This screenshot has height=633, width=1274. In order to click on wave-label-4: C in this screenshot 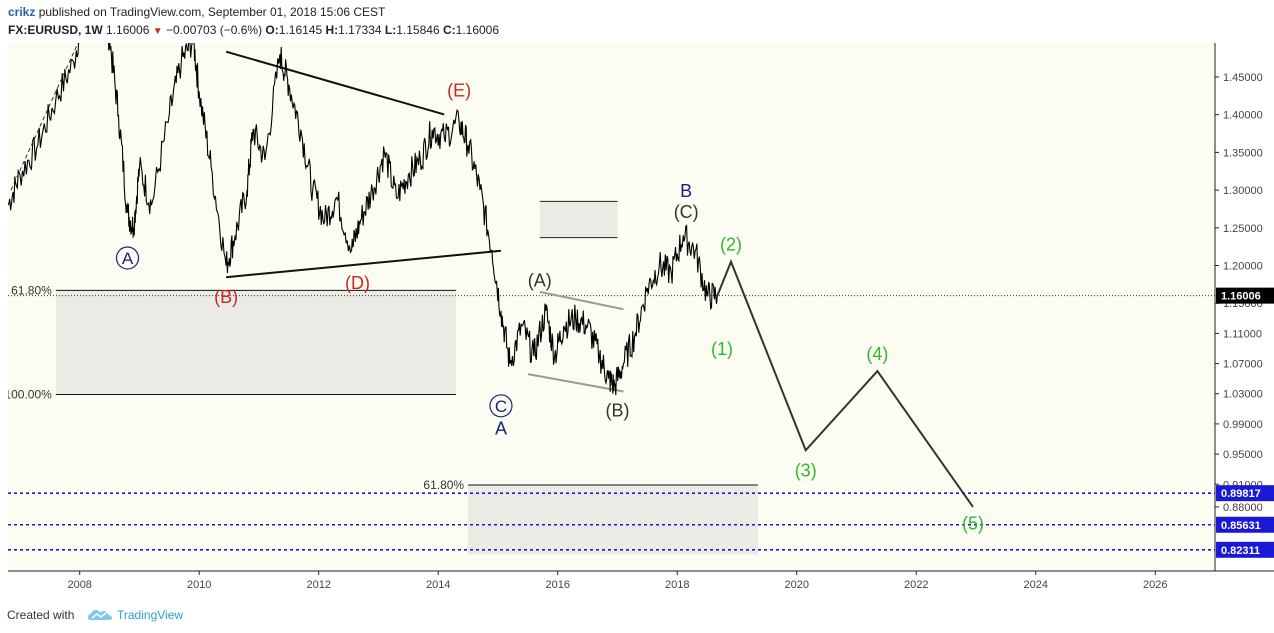, I will do `click(501, 406)`.